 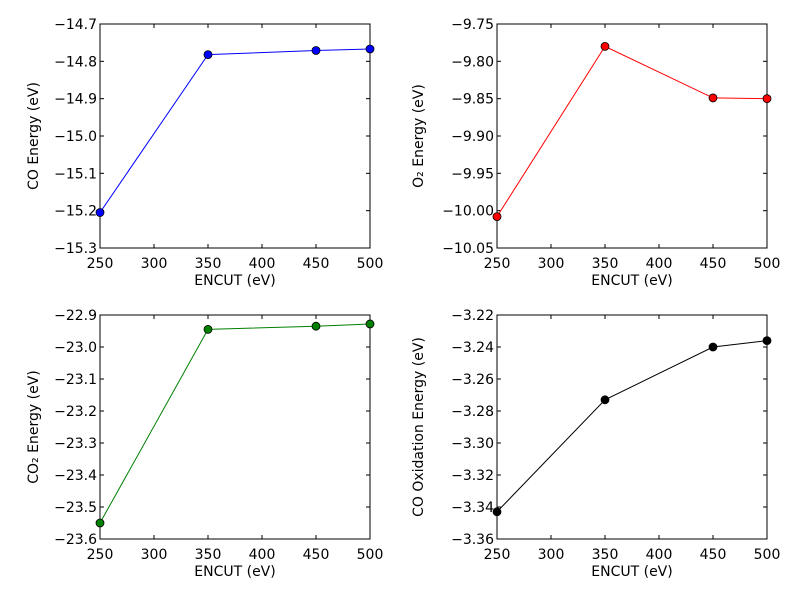 I want to click on y-tick-label: −14.9, so click(x=75, y=100).